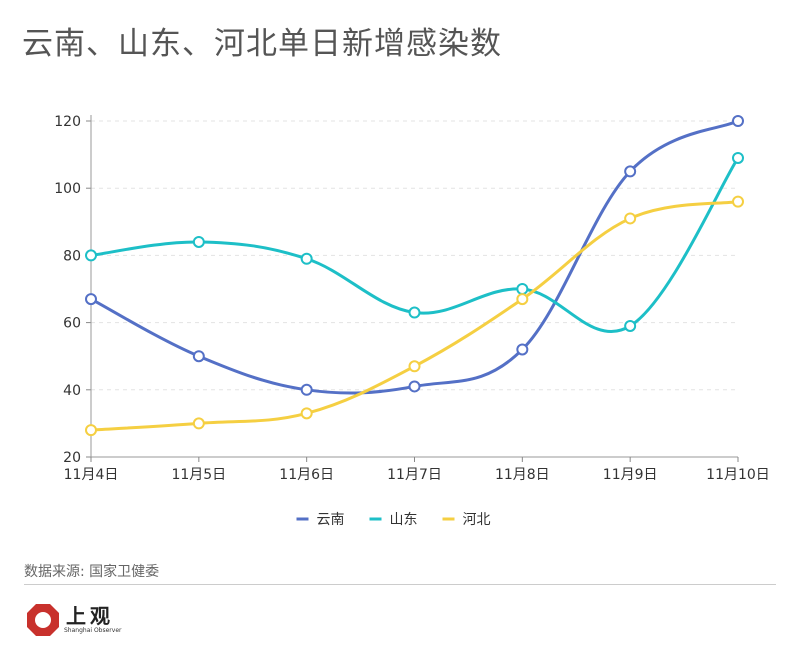 Image resolution: width=800 pixels, height=657 pixels. What do you see at coordinates (72, 391) in the screenshot?
I see `y-tick-label: 40` at bounding box center [72, 391].